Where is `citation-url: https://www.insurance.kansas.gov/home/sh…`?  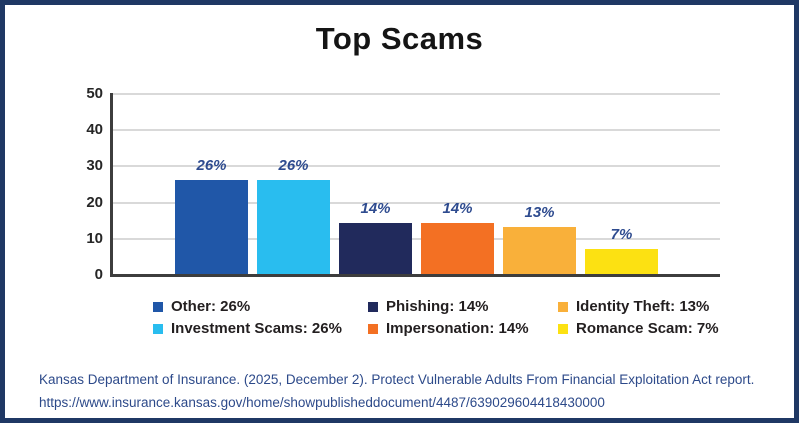 citation-url: https://www.insurance.kansas.gov/home/sh… is located at coordinates (322, 402).